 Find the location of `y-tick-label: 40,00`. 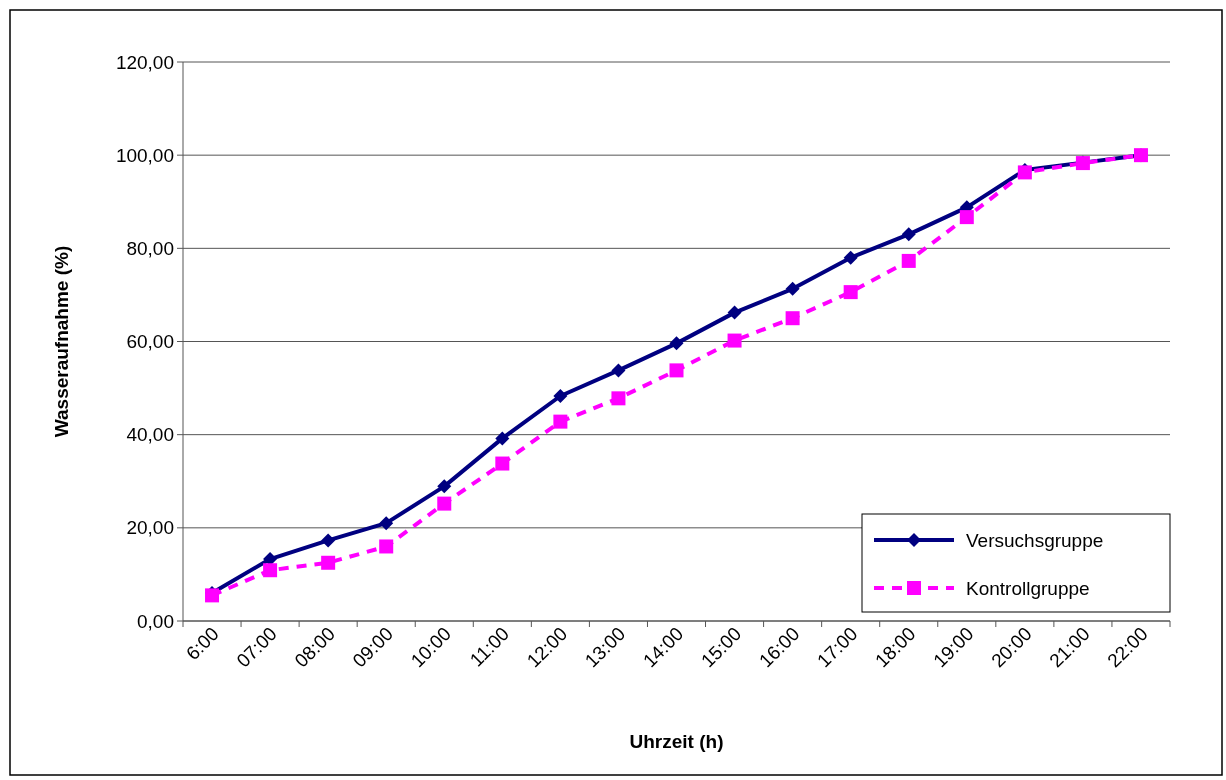

y-tick-label: 40,00 is located at coordinates (150, 435).